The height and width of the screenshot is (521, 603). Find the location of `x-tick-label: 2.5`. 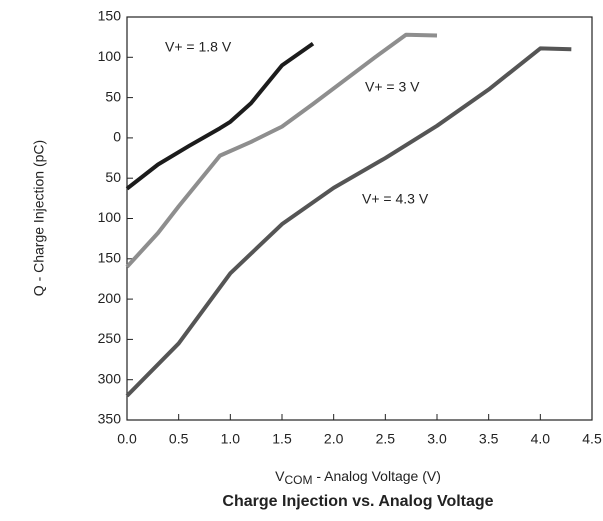

x-tick-label: 2.5 is located at coordinates (386, 439).